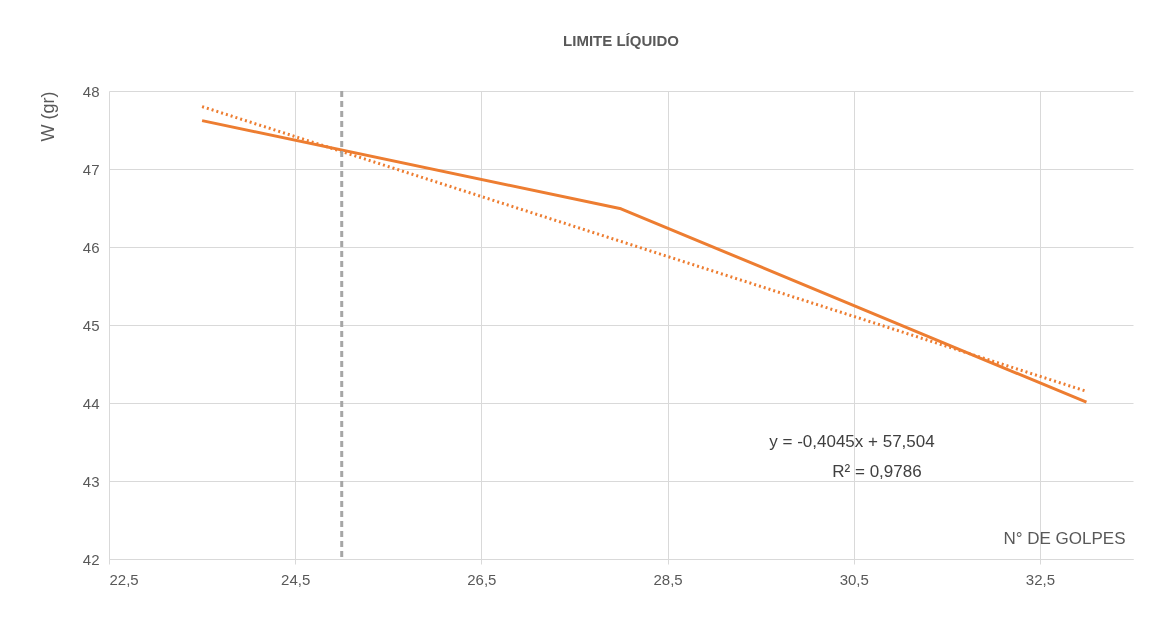 The height and width of the screenshot is (618, 1163). I want to click on y-tick-label: 47, so click(91, 169).